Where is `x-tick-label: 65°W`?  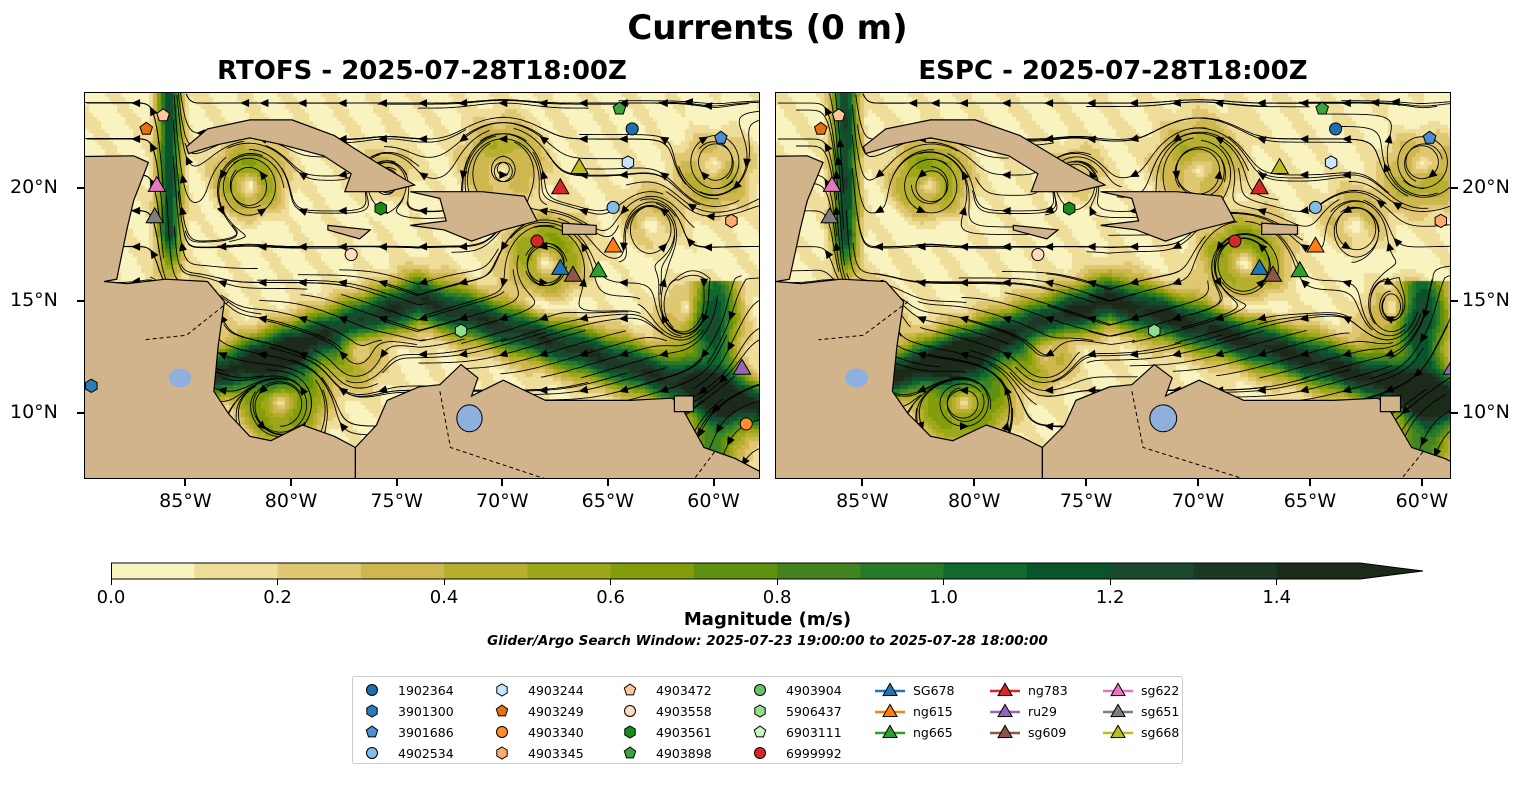 x-tick-label: 65°W is located at coordinates (608, 501).